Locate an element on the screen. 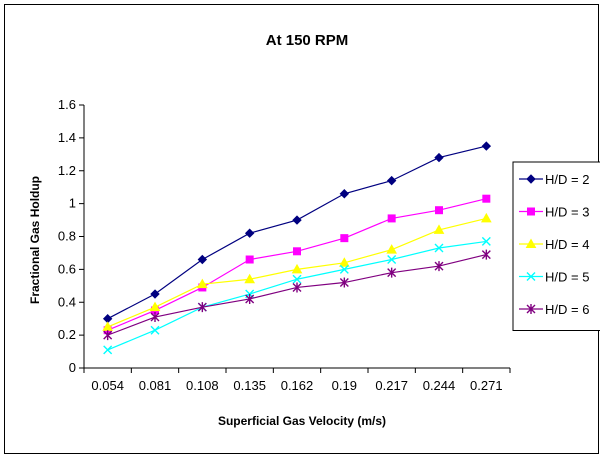 The image size is (605, 460). y-tick-label: 1.6 is located at coordinates (67, 104).